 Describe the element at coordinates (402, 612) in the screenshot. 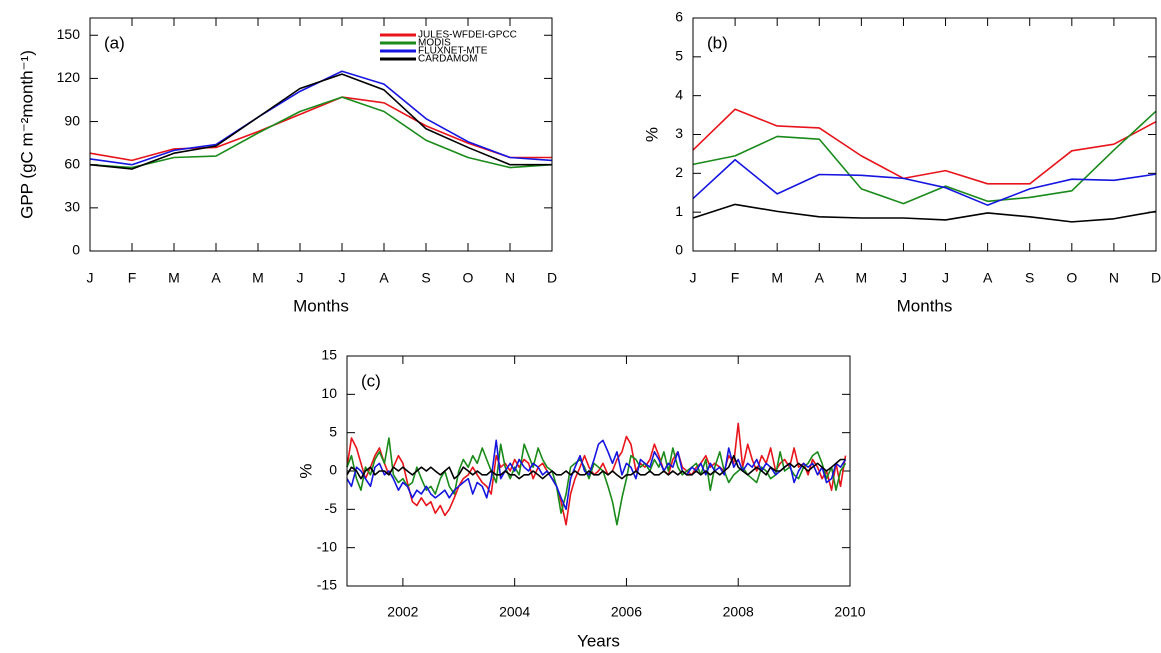

I see `x-tick-label: 2002` at that location.